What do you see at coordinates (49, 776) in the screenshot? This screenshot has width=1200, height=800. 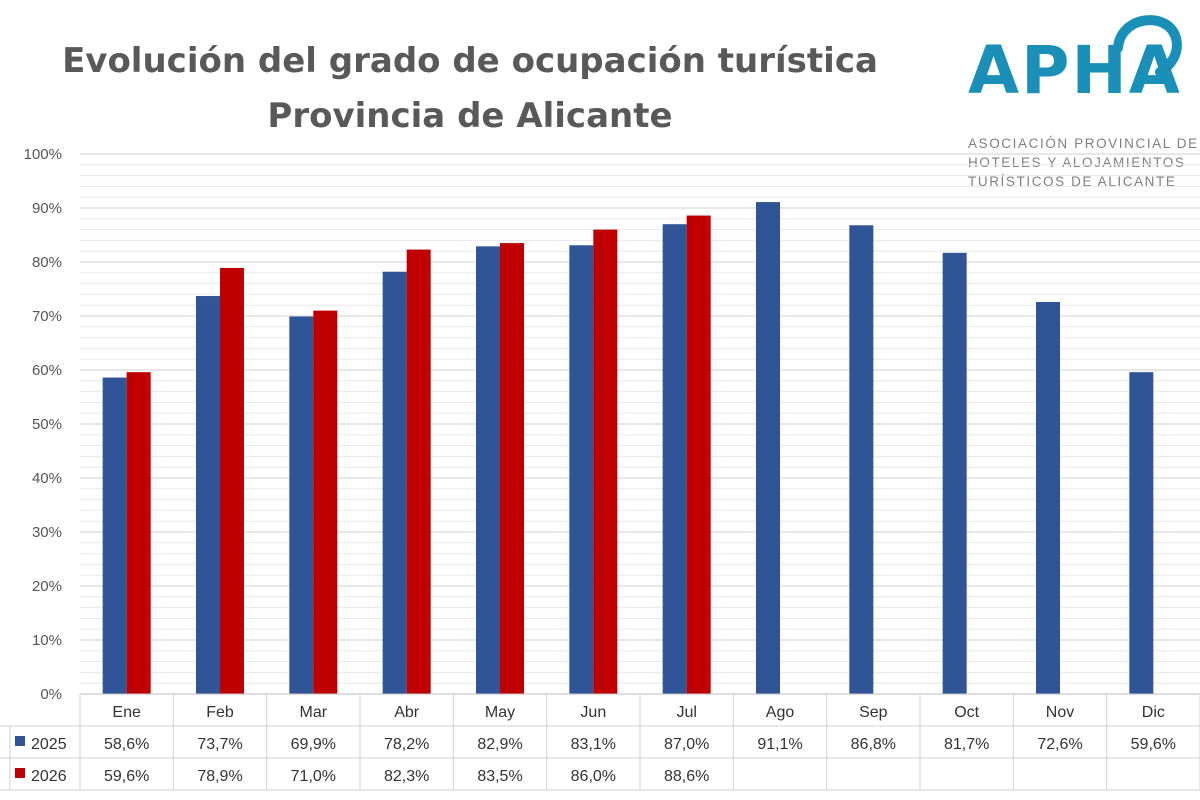 I see `legend-label-2026: 2026` at bounding box center [49, 776].